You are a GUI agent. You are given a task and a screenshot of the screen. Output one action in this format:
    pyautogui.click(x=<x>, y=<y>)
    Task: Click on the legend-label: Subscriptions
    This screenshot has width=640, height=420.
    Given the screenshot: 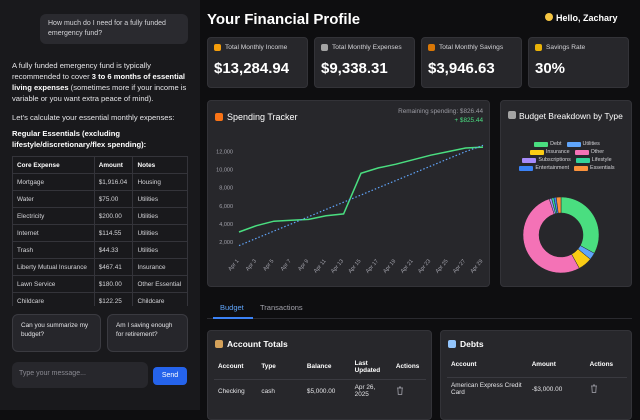 What is the action you would take?
    pyautogui.click(x=554, y=160)
    